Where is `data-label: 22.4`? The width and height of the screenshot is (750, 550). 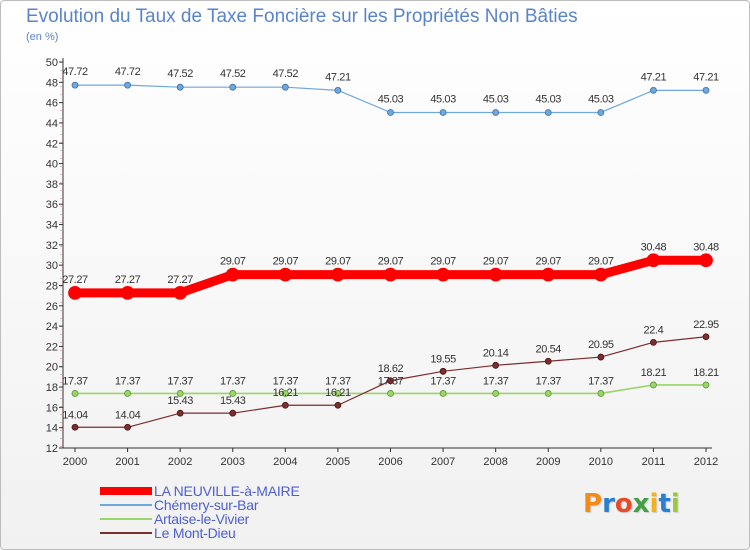 data-label: 22.4 is located at coordinates (654, 330).